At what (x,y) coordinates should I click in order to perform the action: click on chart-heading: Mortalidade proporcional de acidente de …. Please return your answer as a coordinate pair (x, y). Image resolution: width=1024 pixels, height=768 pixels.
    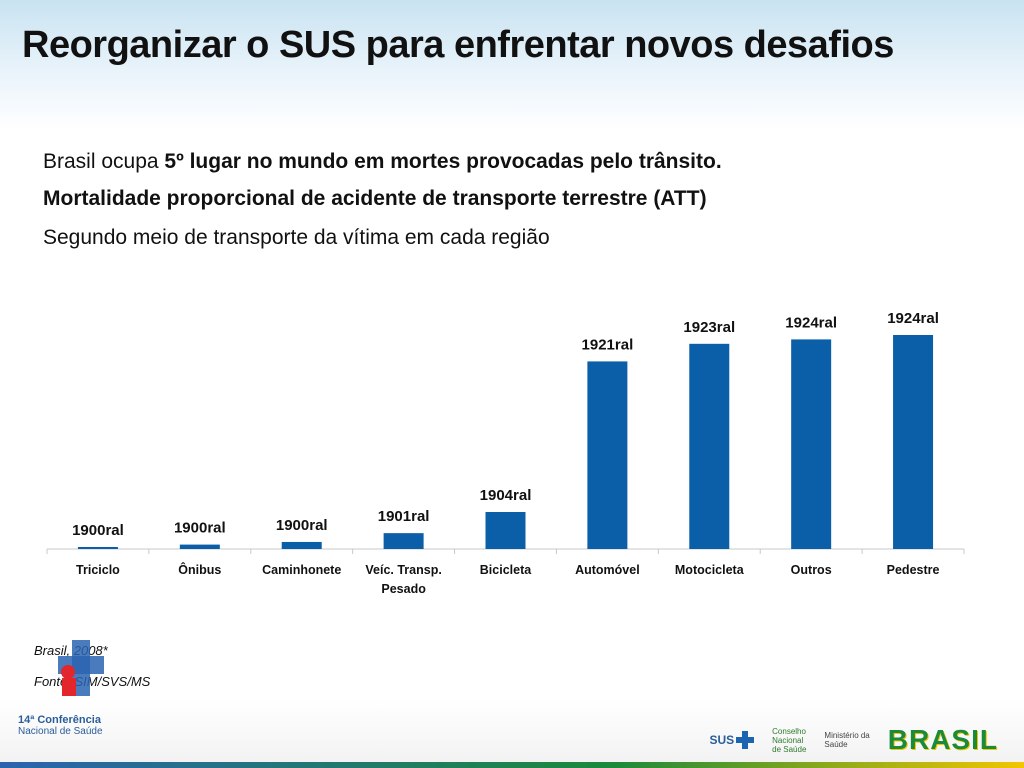
    Looking at the image, I should click on (375, 198).